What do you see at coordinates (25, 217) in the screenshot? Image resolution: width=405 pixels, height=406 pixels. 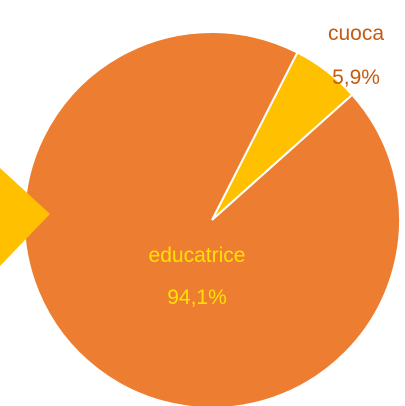 I see `partial-slice-fragment` at bounding box center [25, 217].